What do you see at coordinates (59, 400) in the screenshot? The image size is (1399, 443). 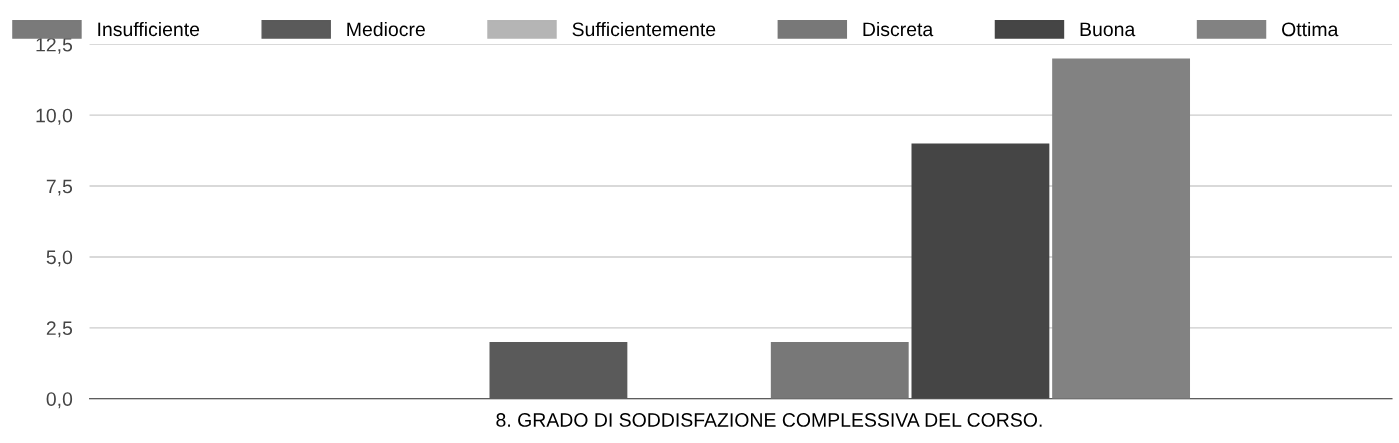 I see `y-tick-label: 0,0` at bounding box center [59, 400].